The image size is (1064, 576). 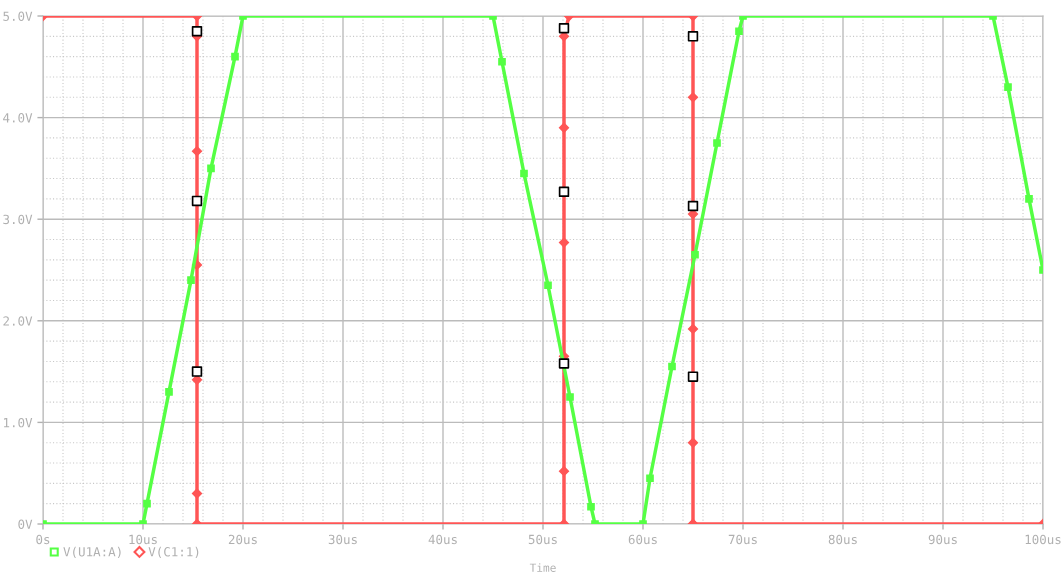 What do you see at coordinates (173, 552) in the screenshot?
I see `legend-label: V(C1:1)` at bounding box center [173, 552].